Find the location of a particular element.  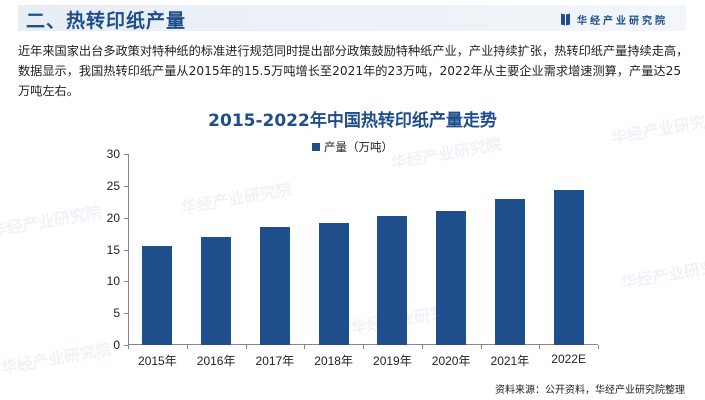

x-tick-label: 2018年 is located at coordinates (333, 361).